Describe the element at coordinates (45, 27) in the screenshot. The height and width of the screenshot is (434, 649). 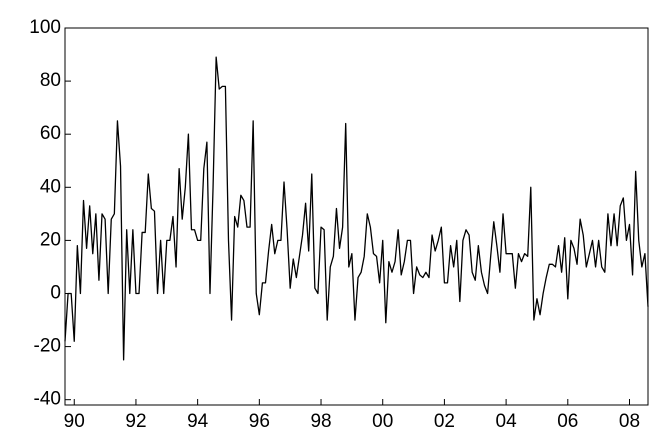
I see `y-tick-label: 100` at that location.